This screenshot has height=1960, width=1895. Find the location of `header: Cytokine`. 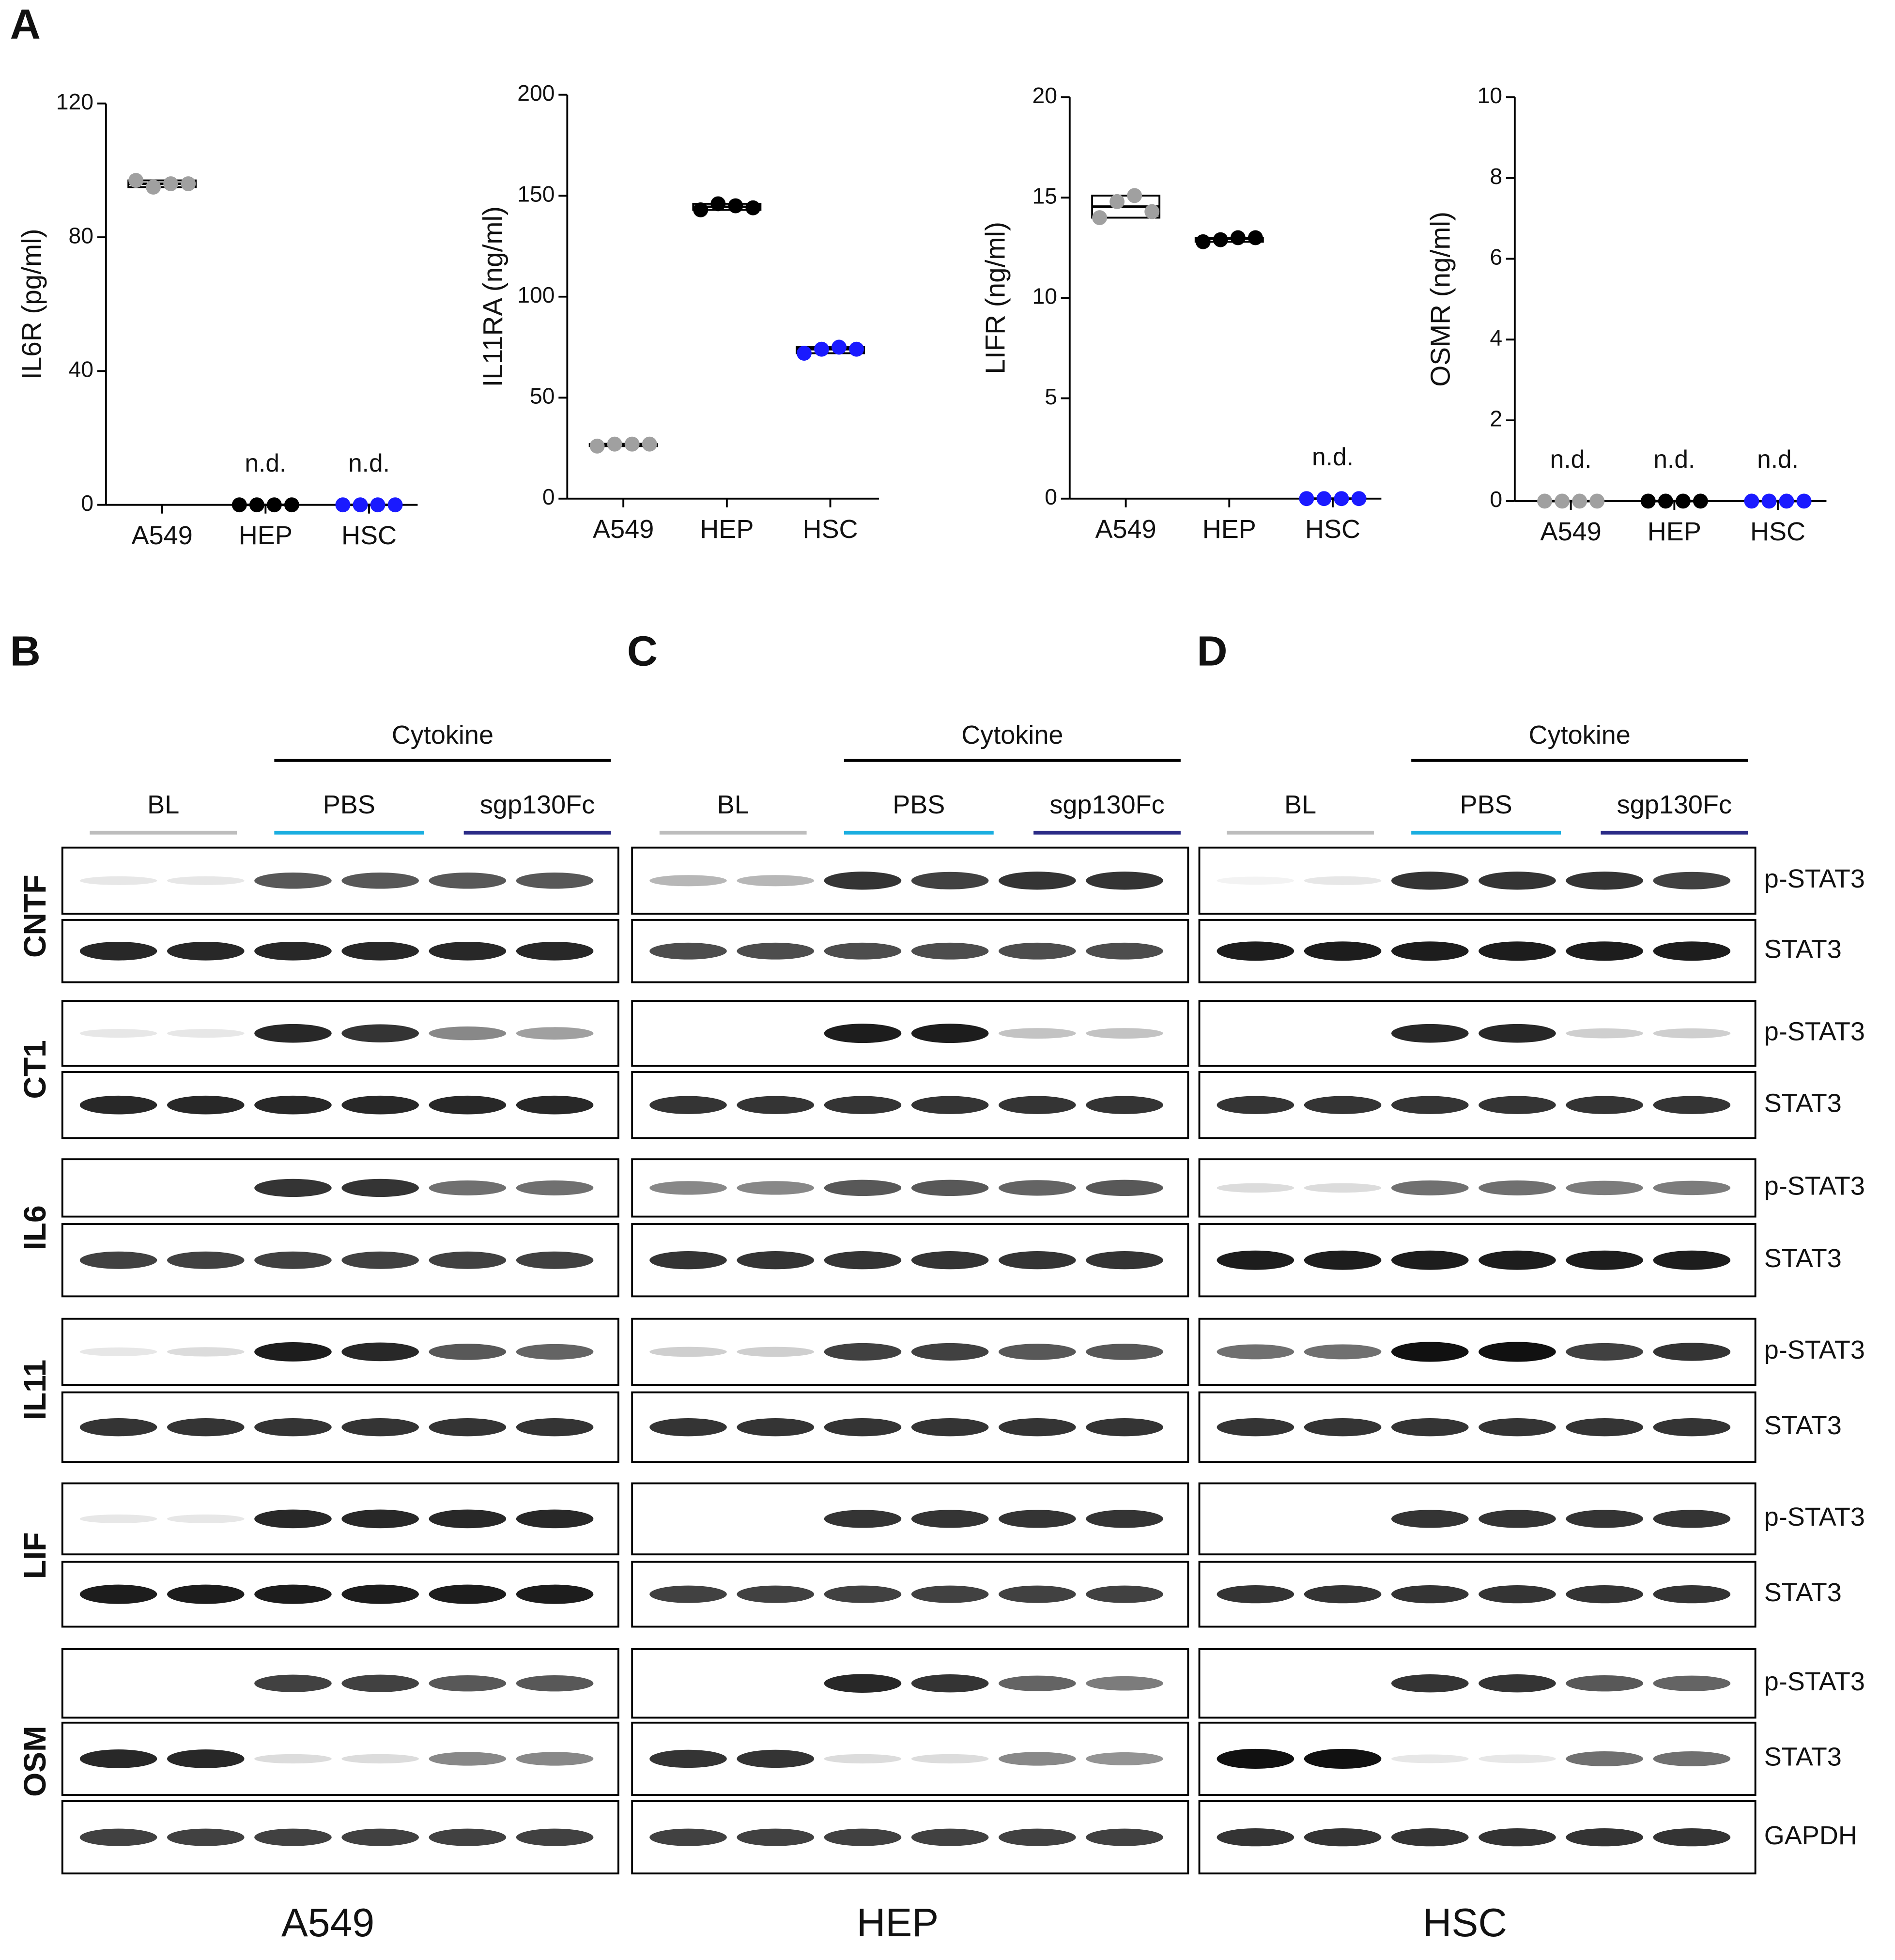

header: Cytokine is located at coordinates (442, 735).